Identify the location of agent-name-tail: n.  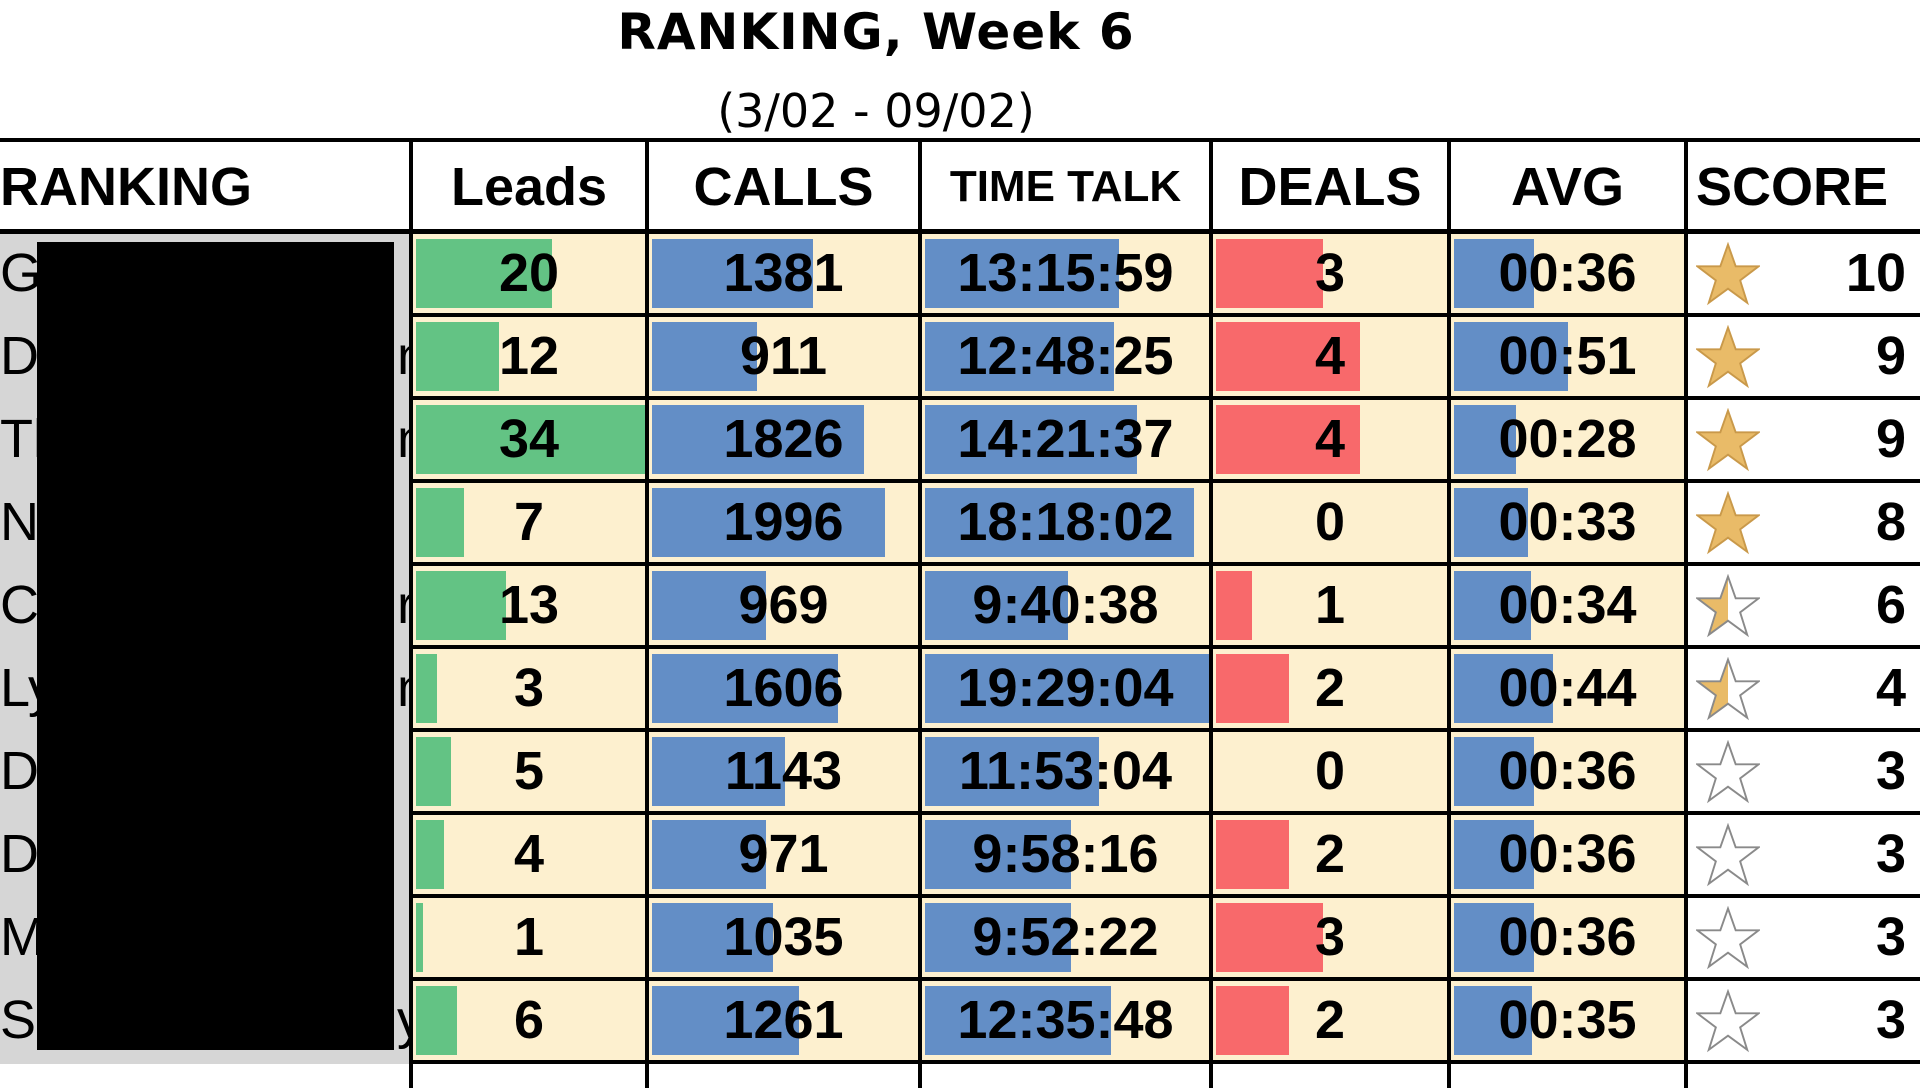
(403, 688).